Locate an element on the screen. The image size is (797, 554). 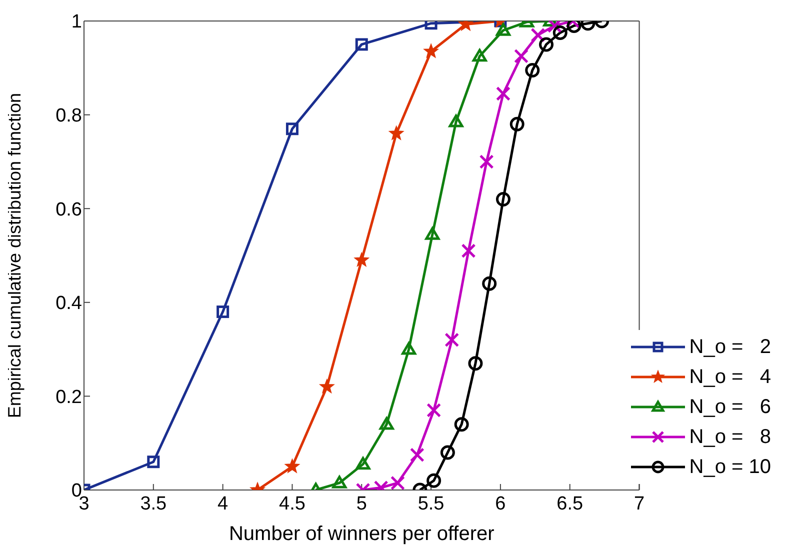
legend-label: N_o = 8 is located at coordinates (730, 437).